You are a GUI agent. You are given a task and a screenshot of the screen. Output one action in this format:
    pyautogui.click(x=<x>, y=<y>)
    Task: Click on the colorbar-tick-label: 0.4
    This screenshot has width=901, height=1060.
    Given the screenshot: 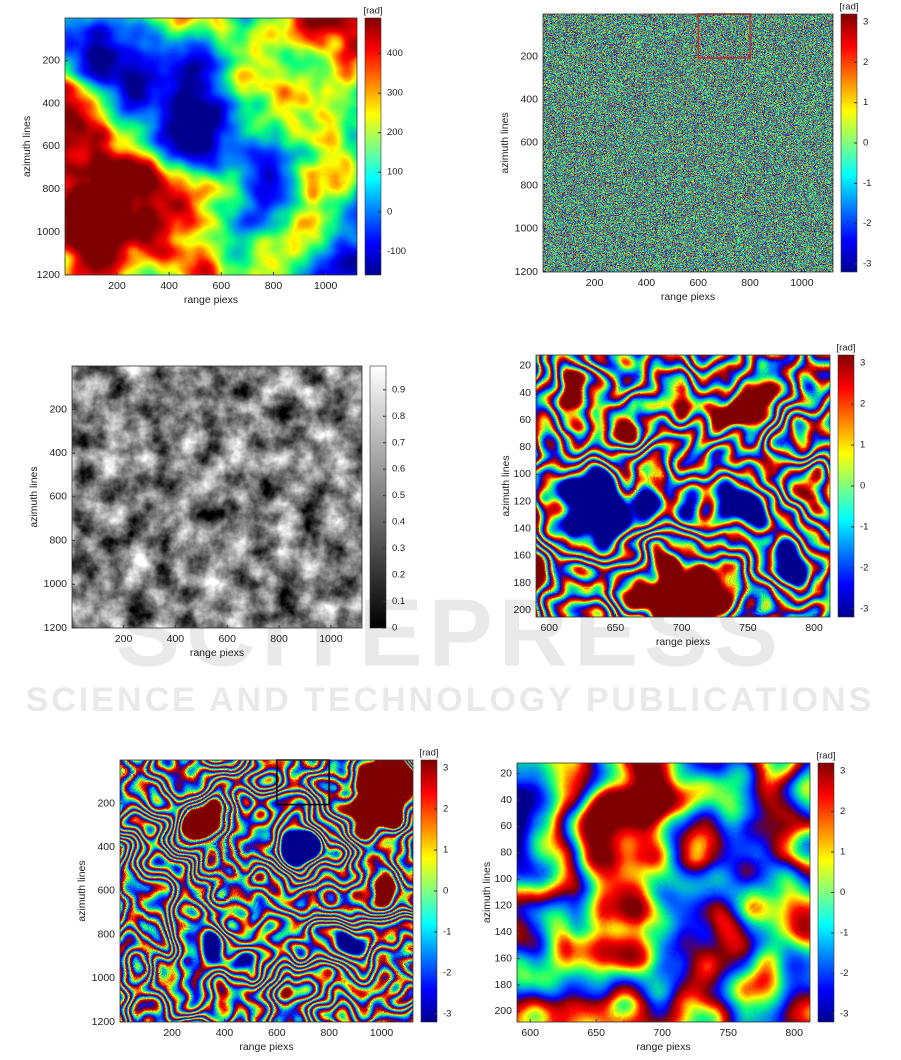 What is the action you would take?
    pyautogui.click(x=398, y=522)
    